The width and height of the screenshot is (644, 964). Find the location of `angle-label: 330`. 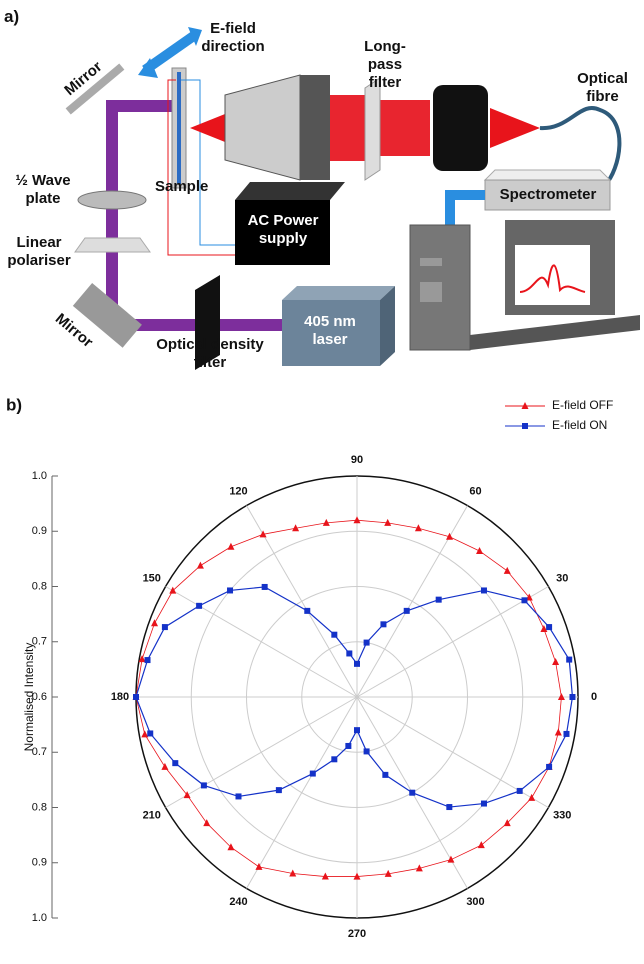

angle-label: 330 is located at coordinates (562, 815).